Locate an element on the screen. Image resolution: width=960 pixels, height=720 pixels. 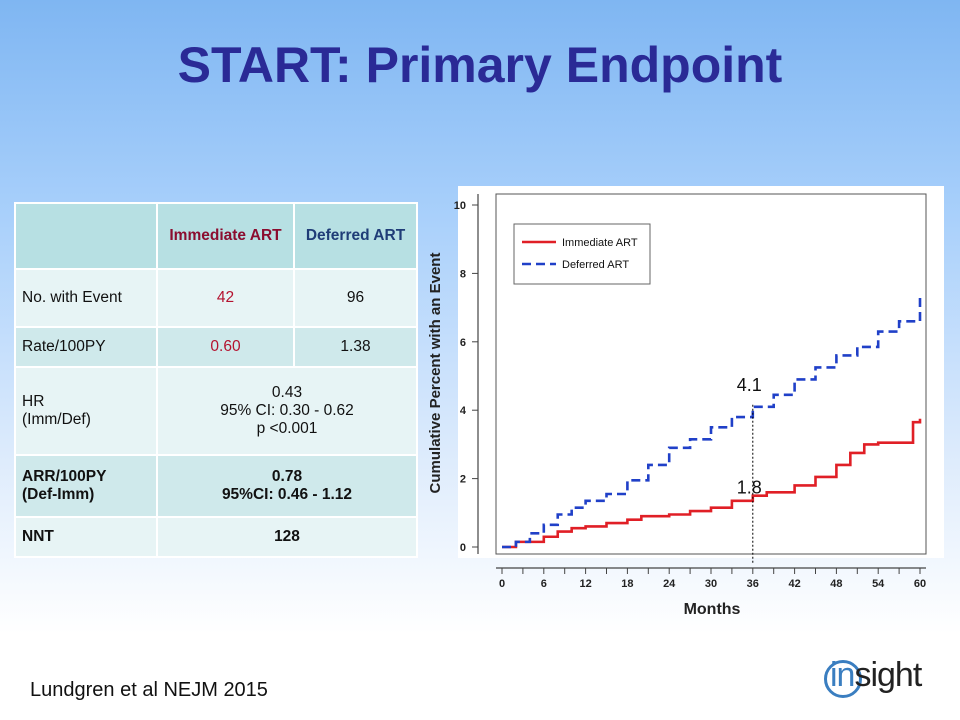
hr-p-value: p <0.001 is located at coordinates (287, 428).